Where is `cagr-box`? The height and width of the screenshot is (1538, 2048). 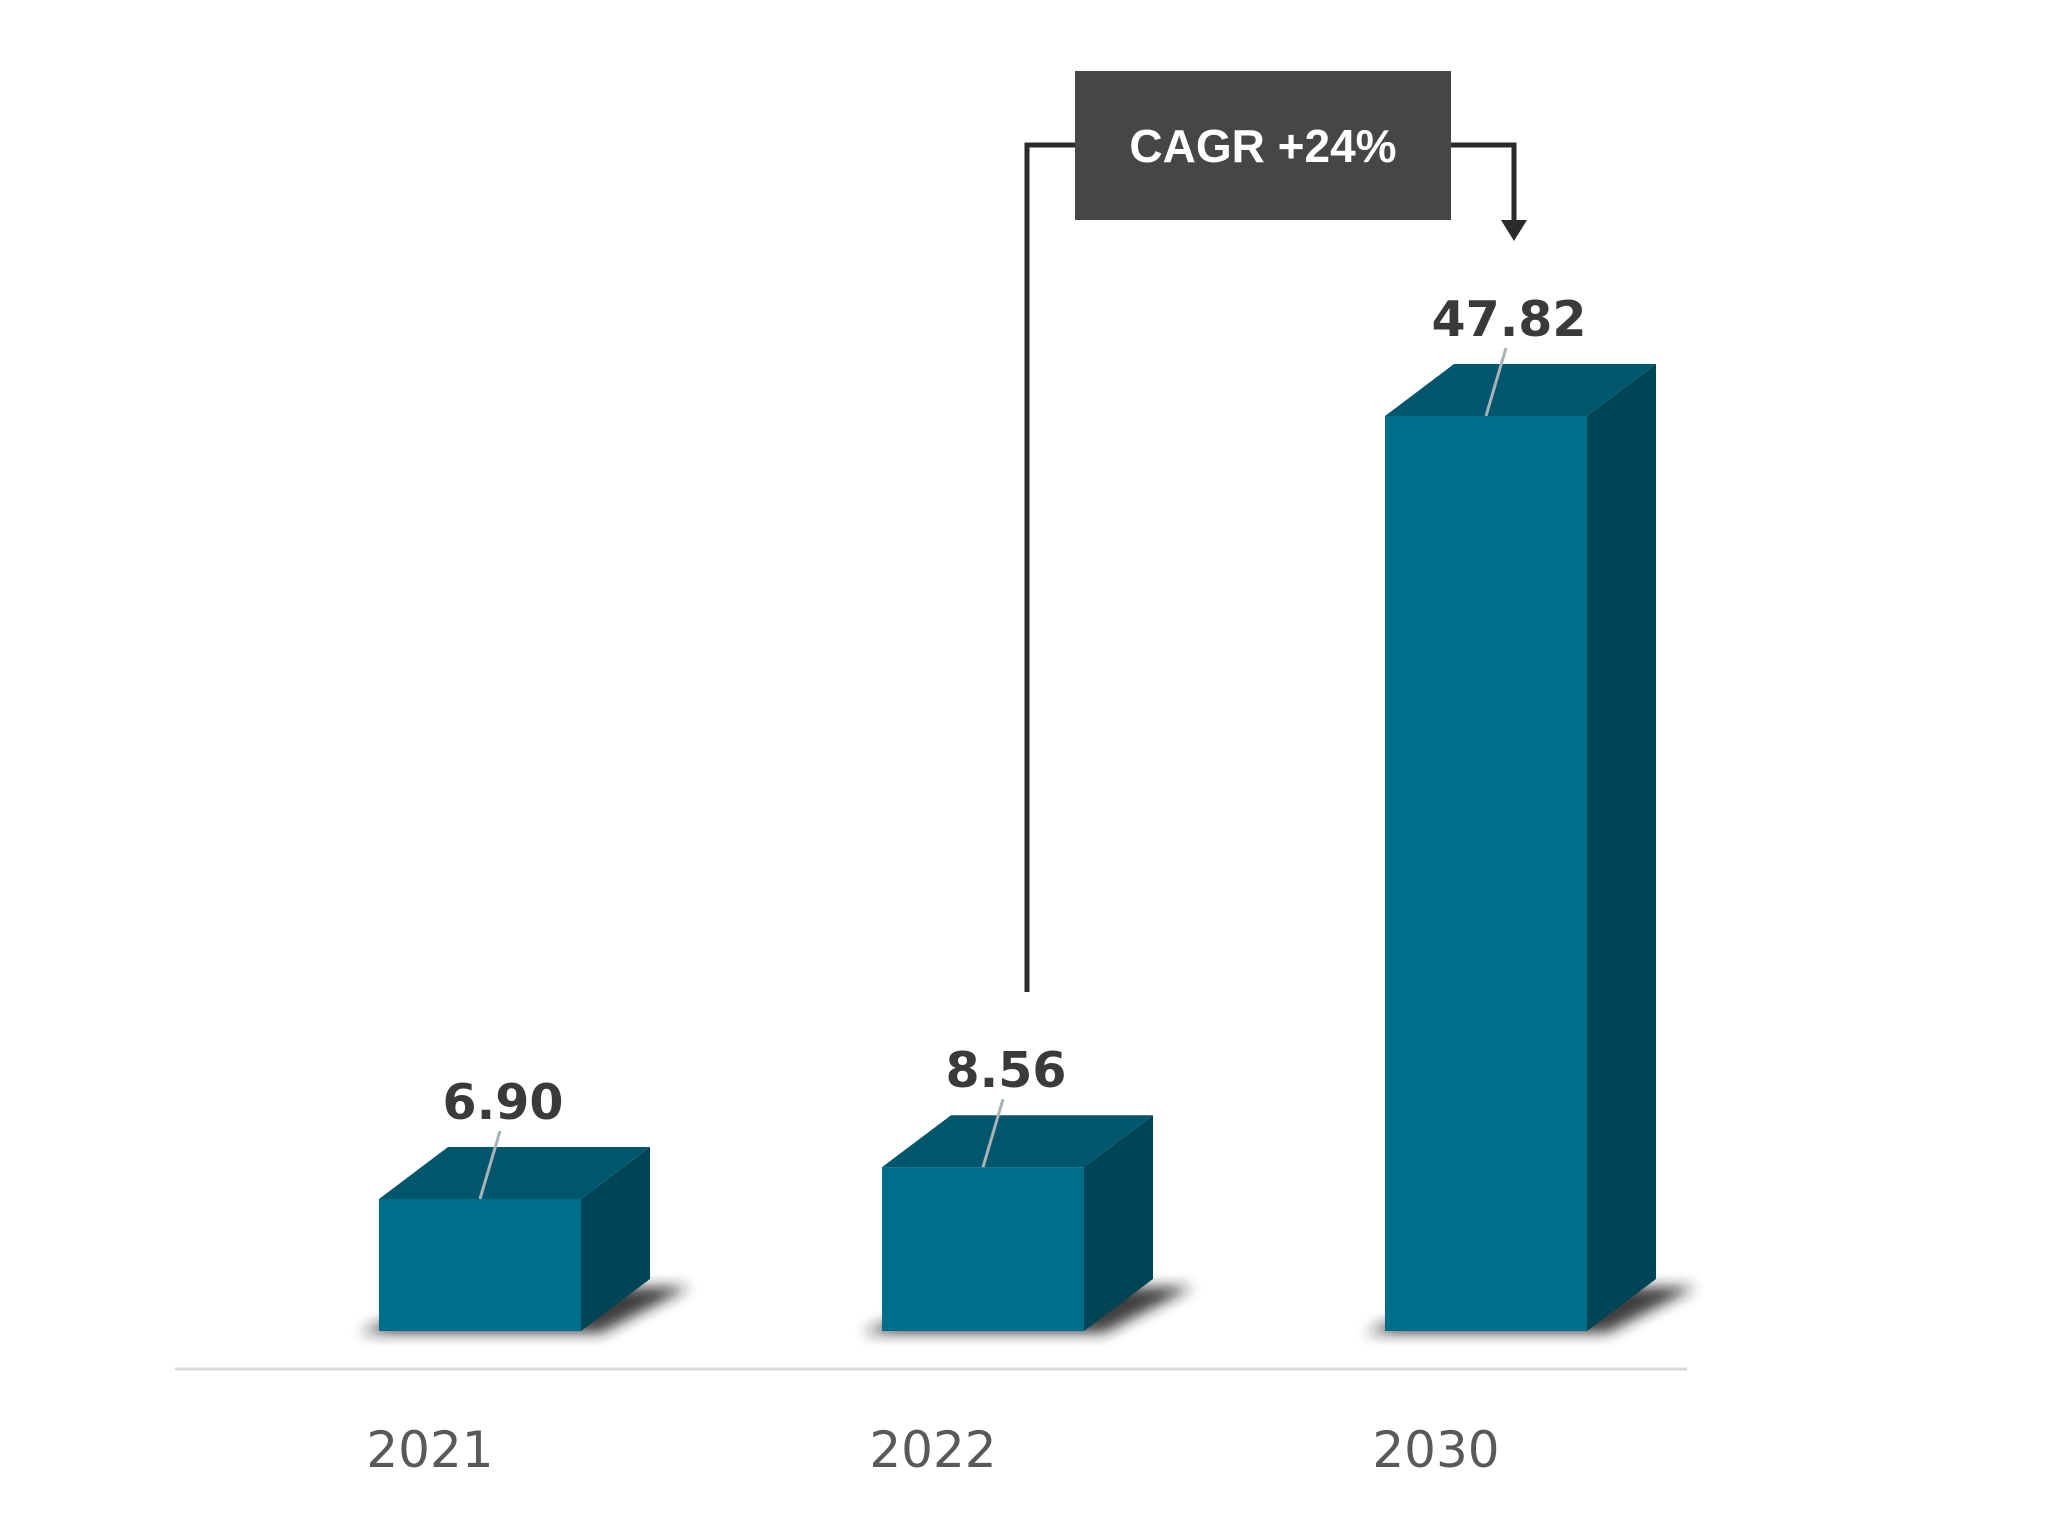 cagr-box is located at coordinates (1263, 145).